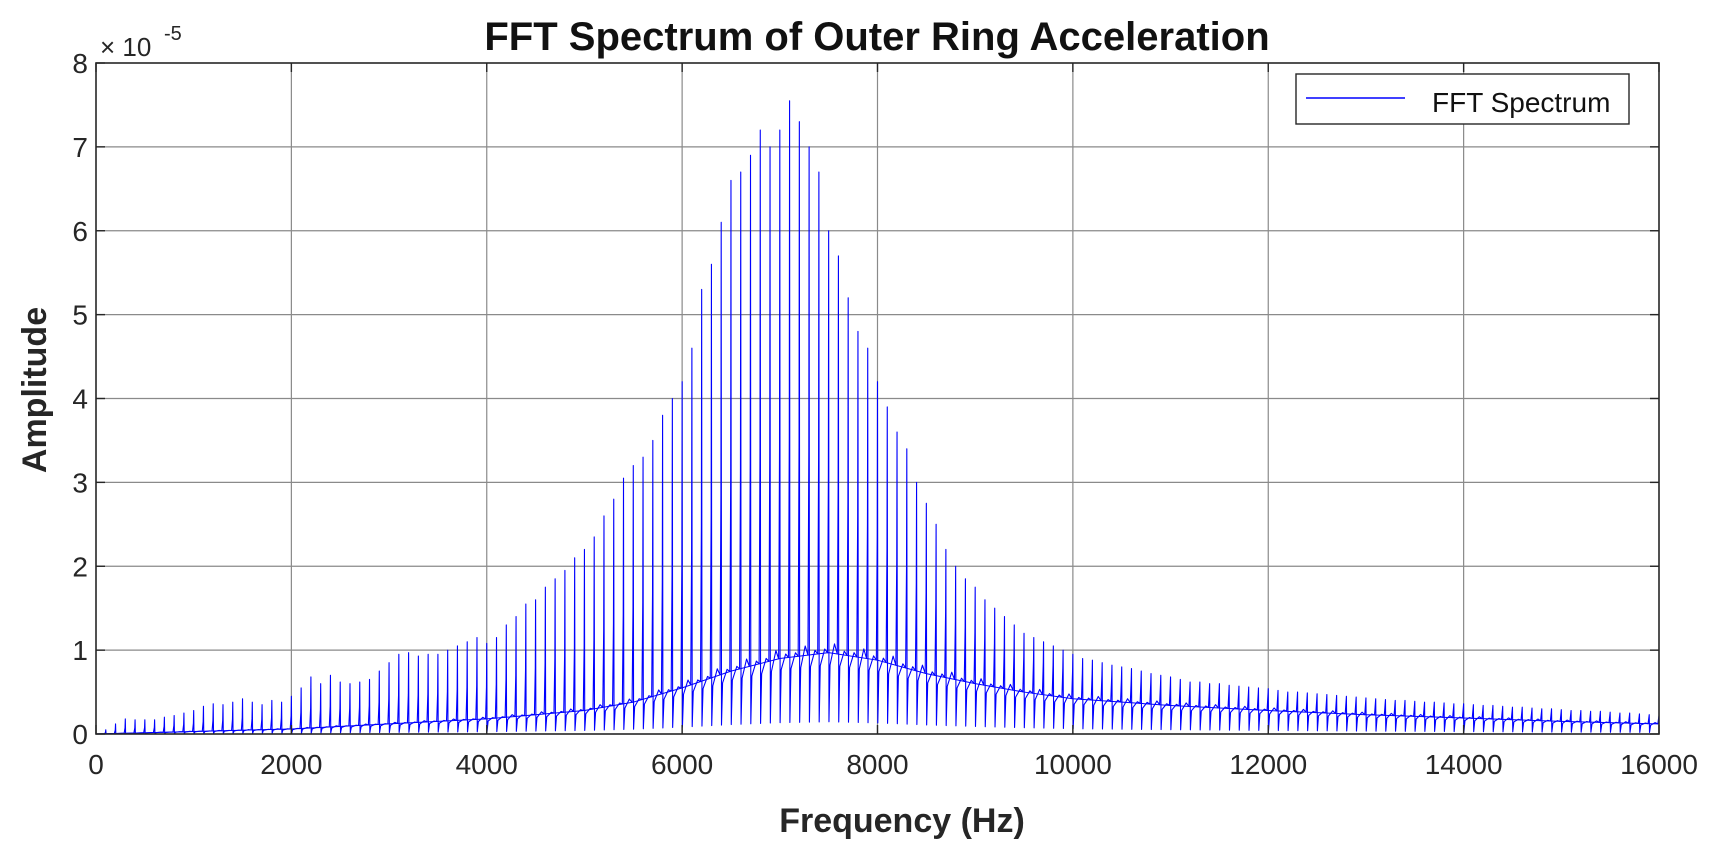 Image resolution: width=1730 pixels, height=862 pixels. What do you see at coordinates (80, 566) in the screenshot?
I see `y-tick-label: 2` at bounding box center [80, 566].